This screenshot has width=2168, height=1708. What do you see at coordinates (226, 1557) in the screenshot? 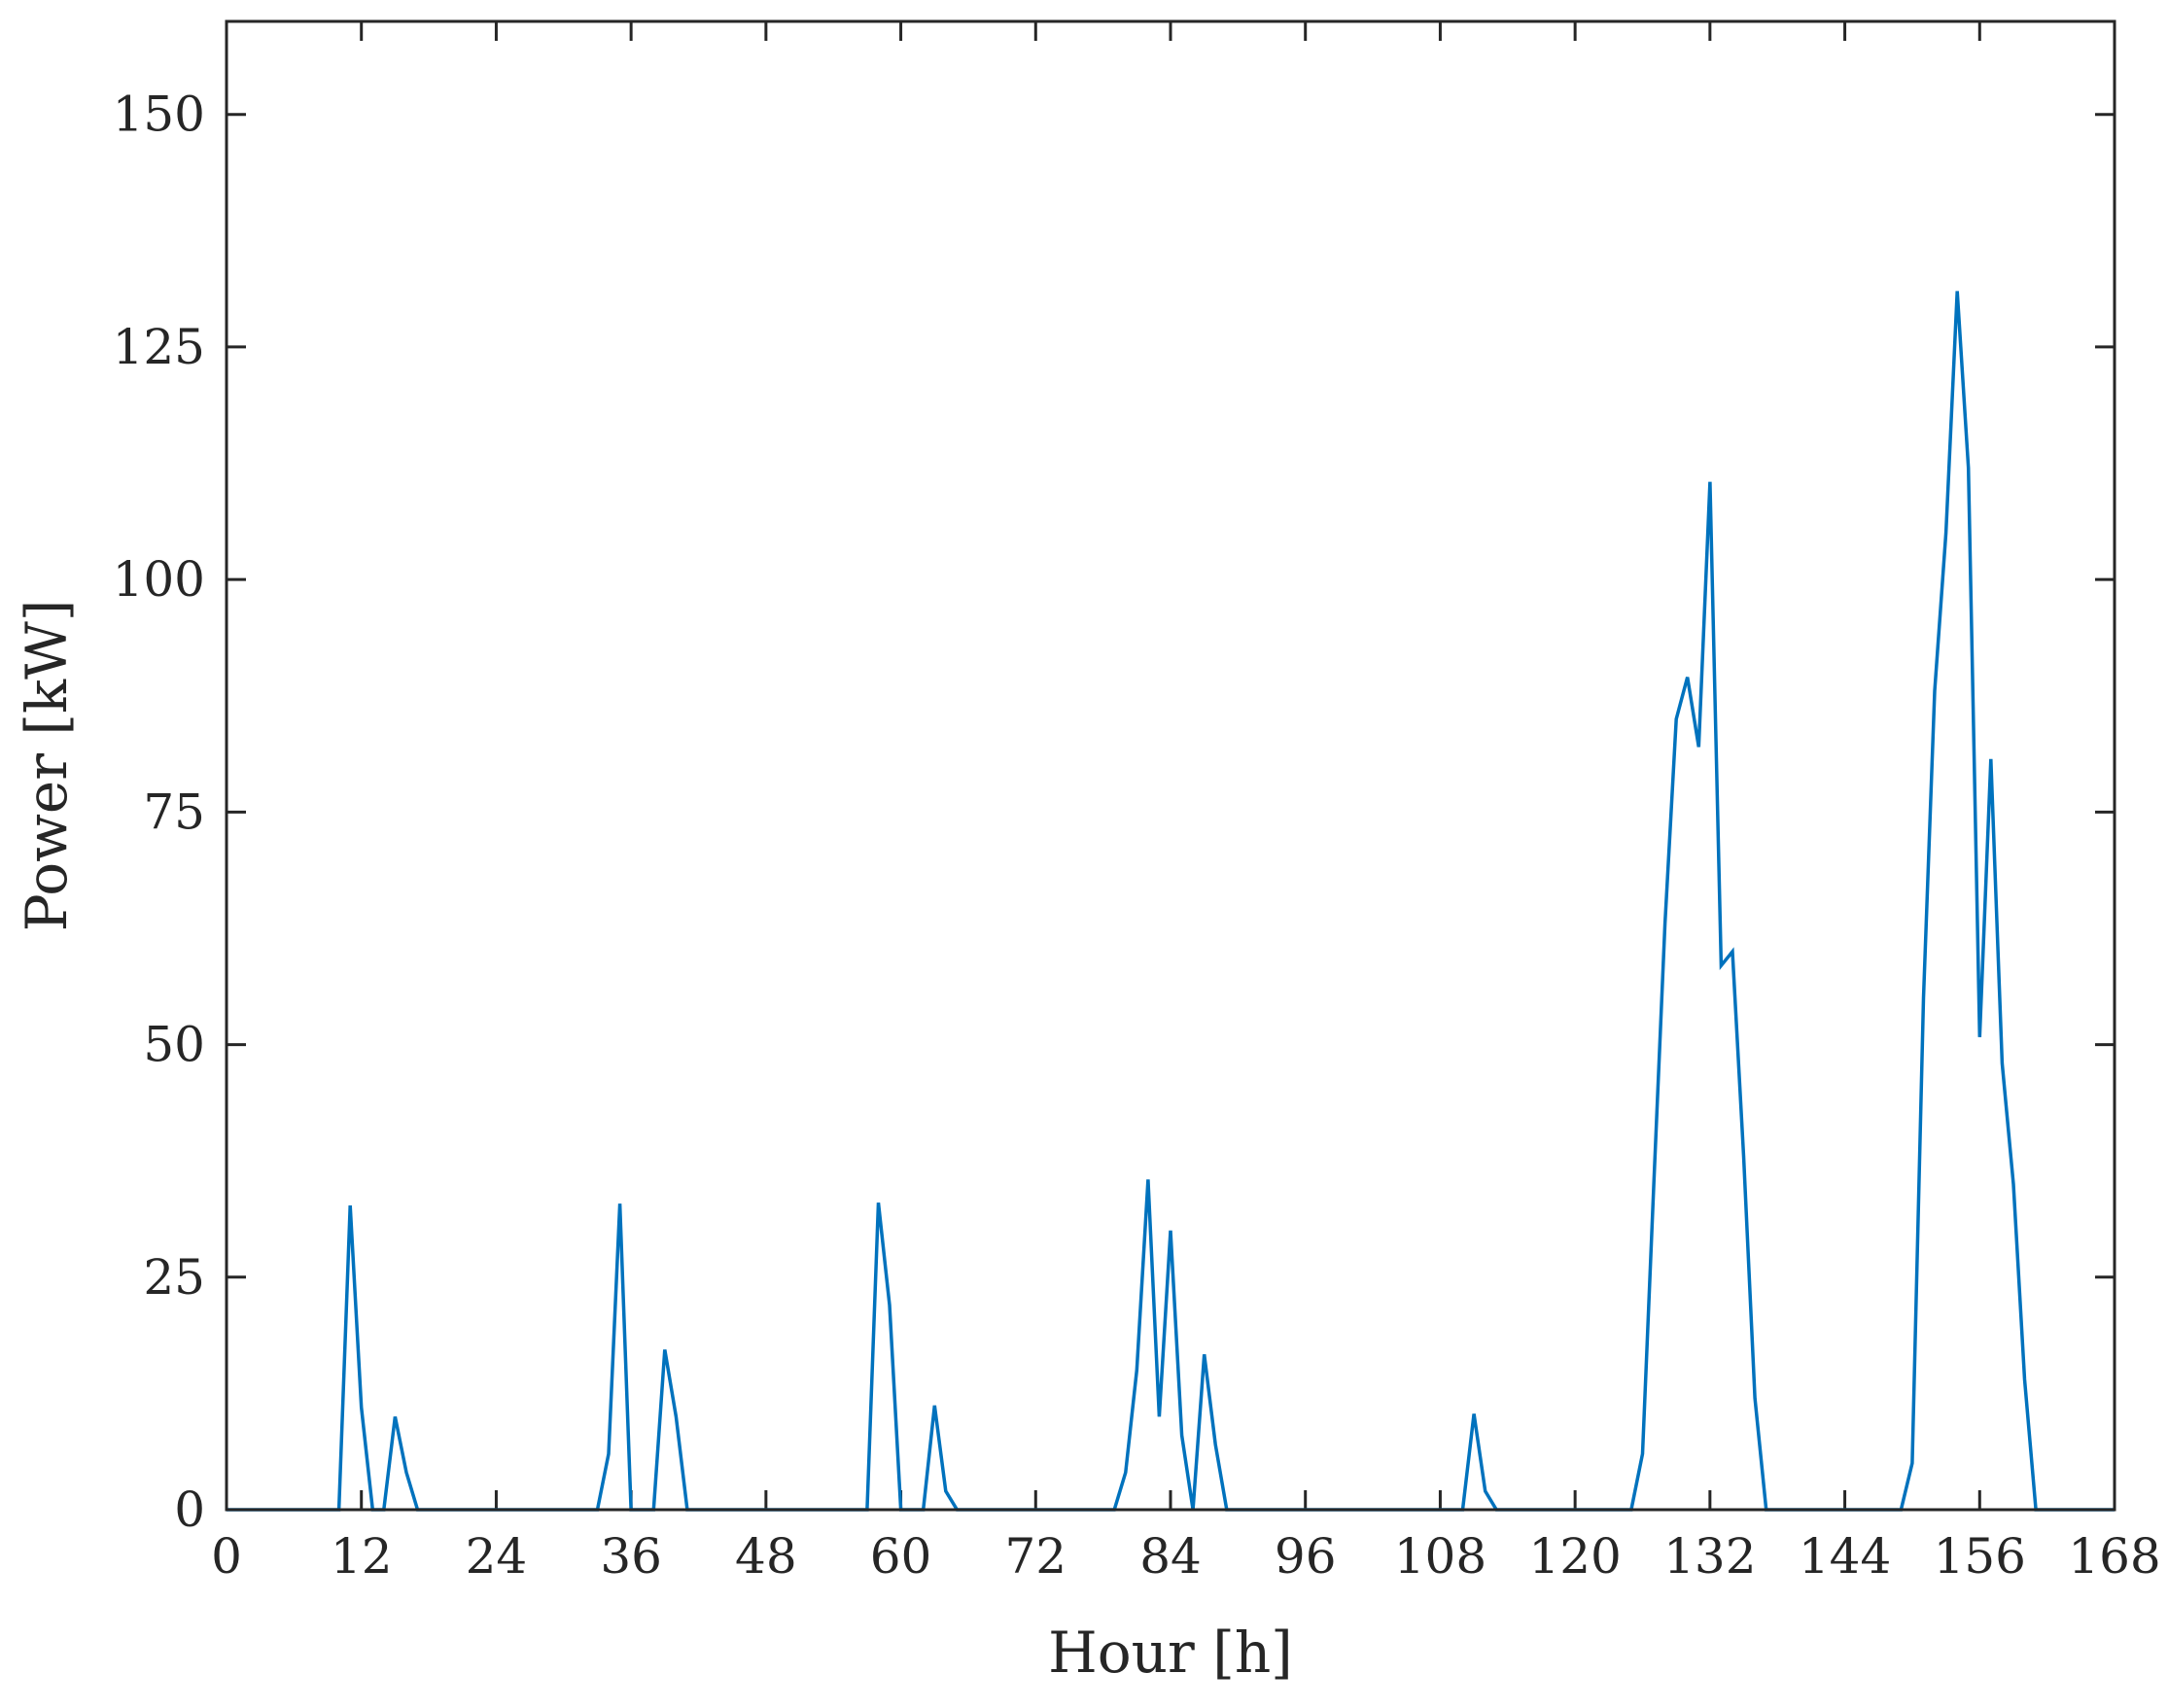
I see `x-tick-label: 0` at bounding box center [226, 1557].